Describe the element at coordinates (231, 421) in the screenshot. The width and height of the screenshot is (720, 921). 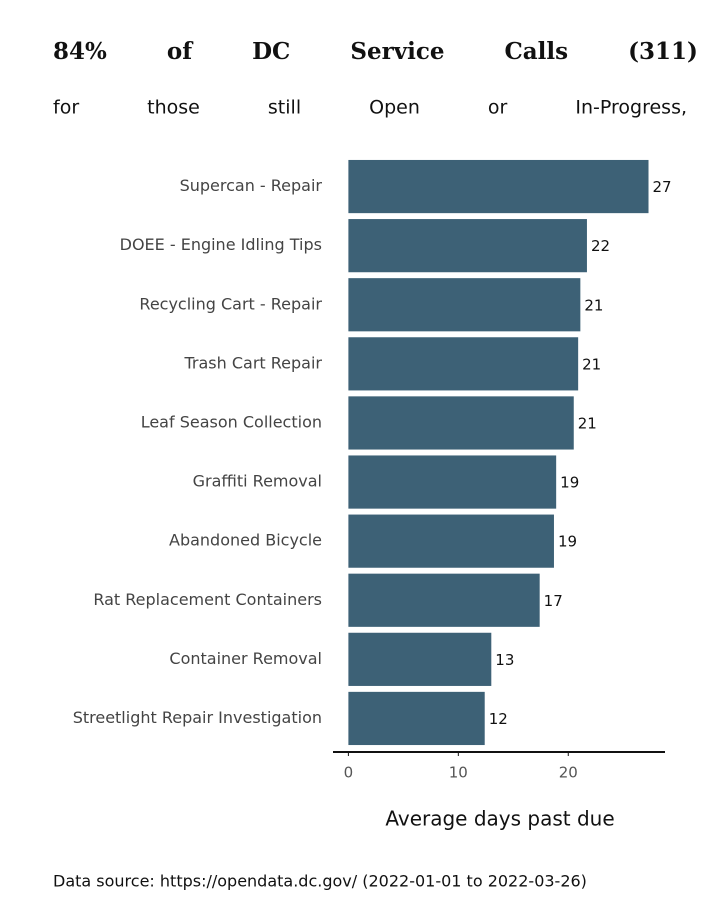
I see `y-tick-label: Leaf Season Collection` at that location.